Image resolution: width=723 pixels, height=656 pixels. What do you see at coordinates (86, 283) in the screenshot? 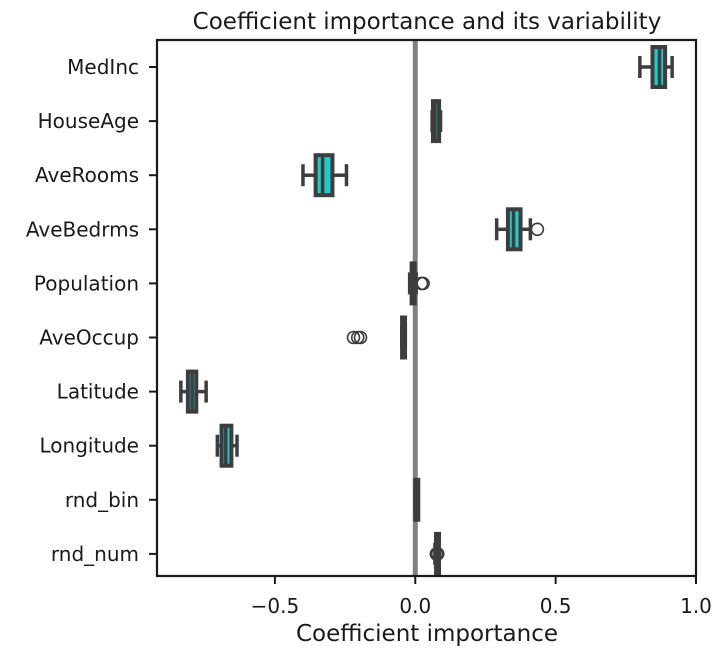
I see `y-tick-label: Population` at bounding box center [86, 283].